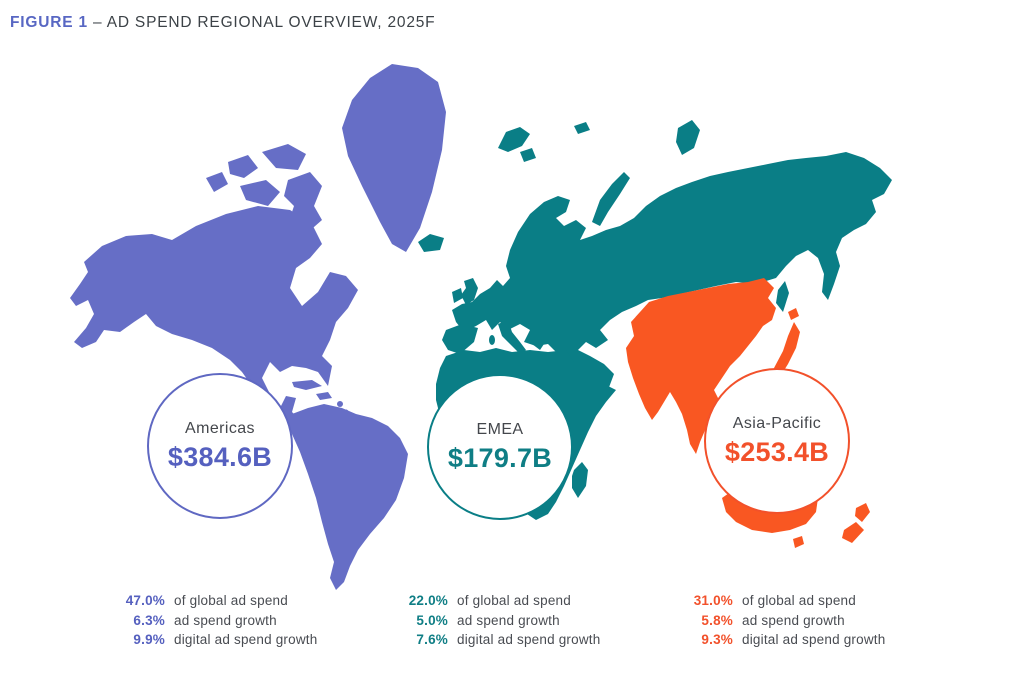 The image size is (1024, 685). Describe the element at coordinates (798, 542) in the screenshot. I see `landmass-tasmania` at that location.